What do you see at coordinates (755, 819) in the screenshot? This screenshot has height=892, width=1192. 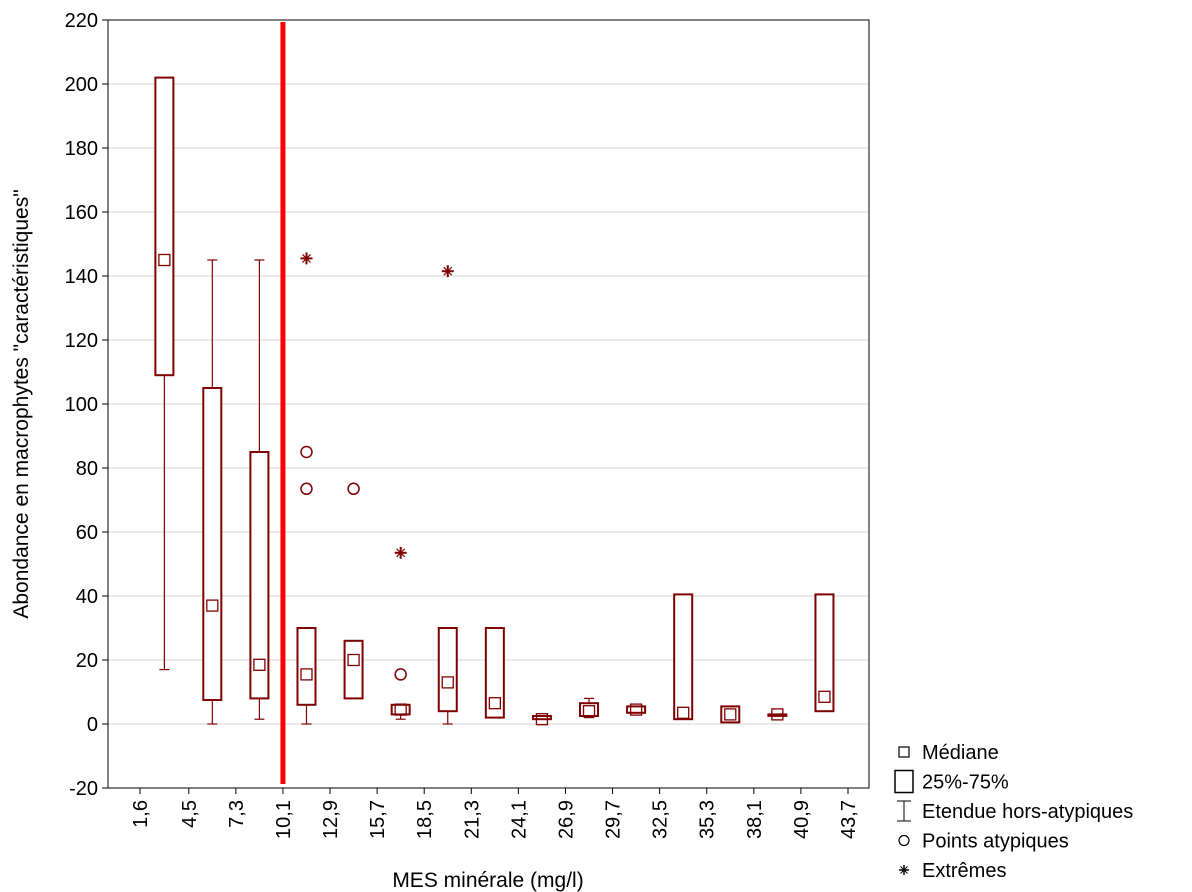 I see `x-tick-label: 38,1` at bounding box center [755, 819].